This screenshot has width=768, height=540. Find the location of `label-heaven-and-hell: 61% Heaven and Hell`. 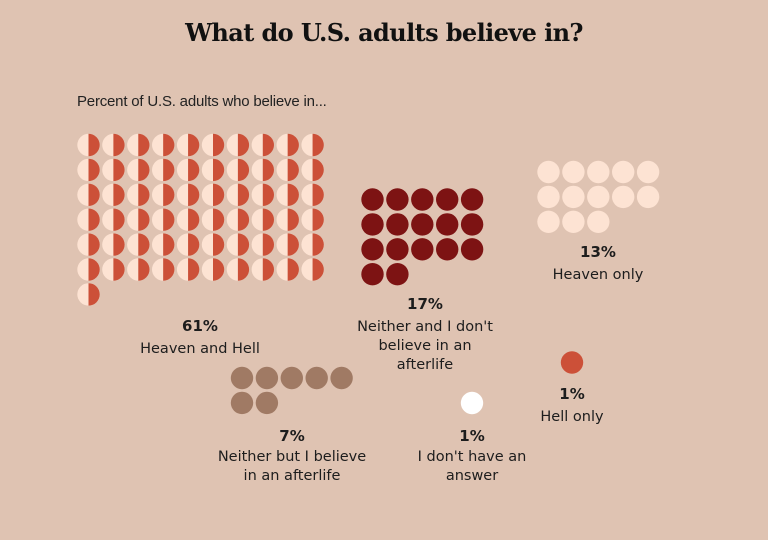

label-heaven-and-hell: 61% Heaven and Hell is located at coordinates (200, 337).